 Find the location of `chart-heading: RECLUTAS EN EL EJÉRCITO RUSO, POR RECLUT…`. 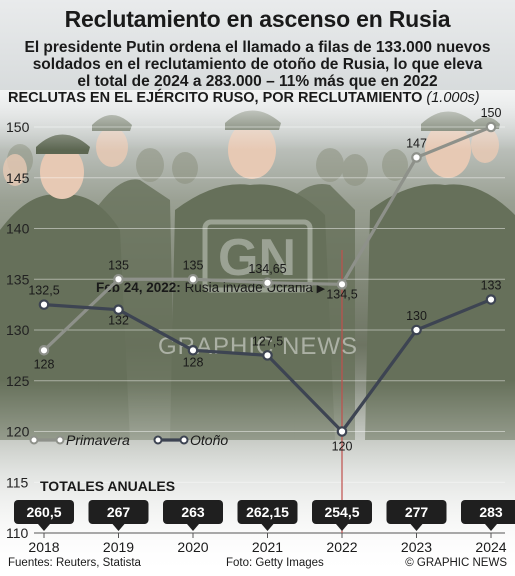

chart-heading: RECLUTAS EN EL EJÉRCITO RUSO, POR RECLUT… is located at coordinates (244, 98).